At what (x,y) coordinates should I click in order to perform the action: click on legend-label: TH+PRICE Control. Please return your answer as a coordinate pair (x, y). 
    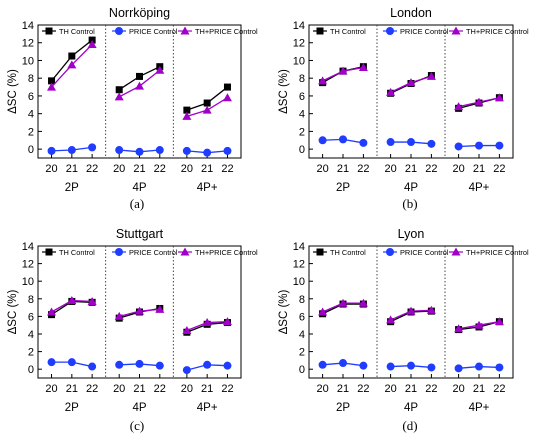
    Looking at the image, I should click on (497, 31).